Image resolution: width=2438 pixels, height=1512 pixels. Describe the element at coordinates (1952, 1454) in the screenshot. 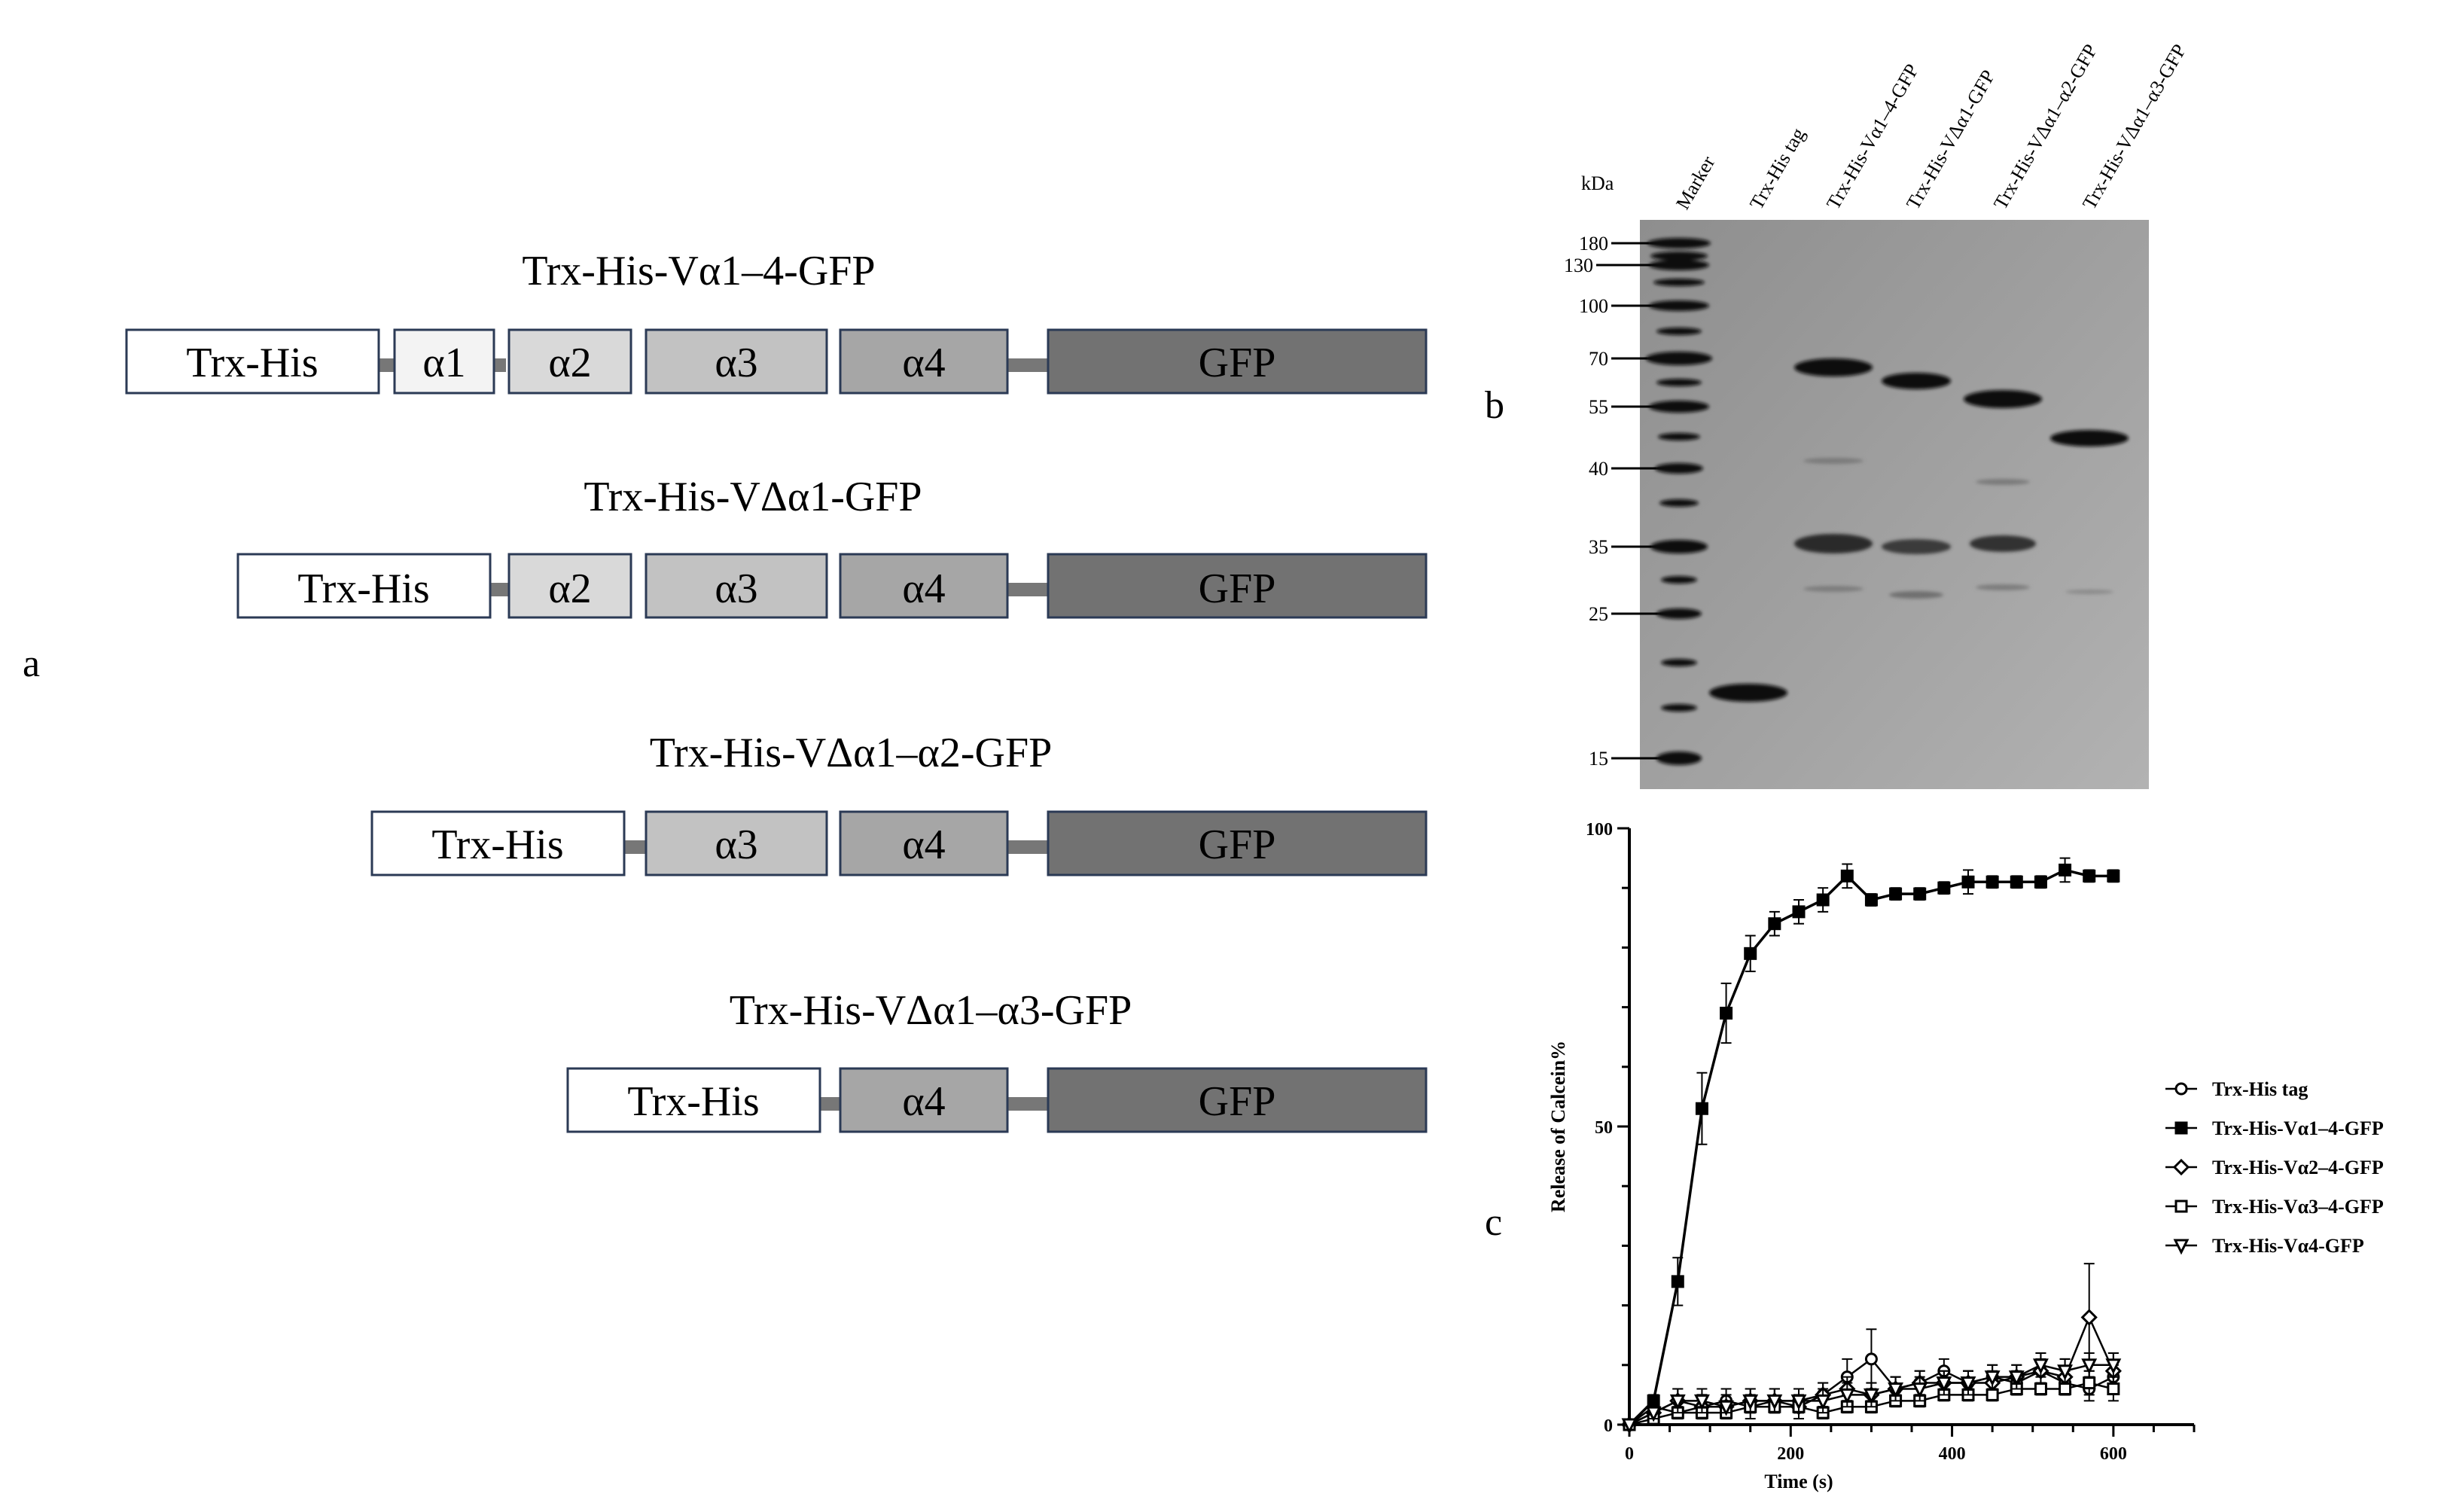

I see `x-tick-label: 400` at that location.